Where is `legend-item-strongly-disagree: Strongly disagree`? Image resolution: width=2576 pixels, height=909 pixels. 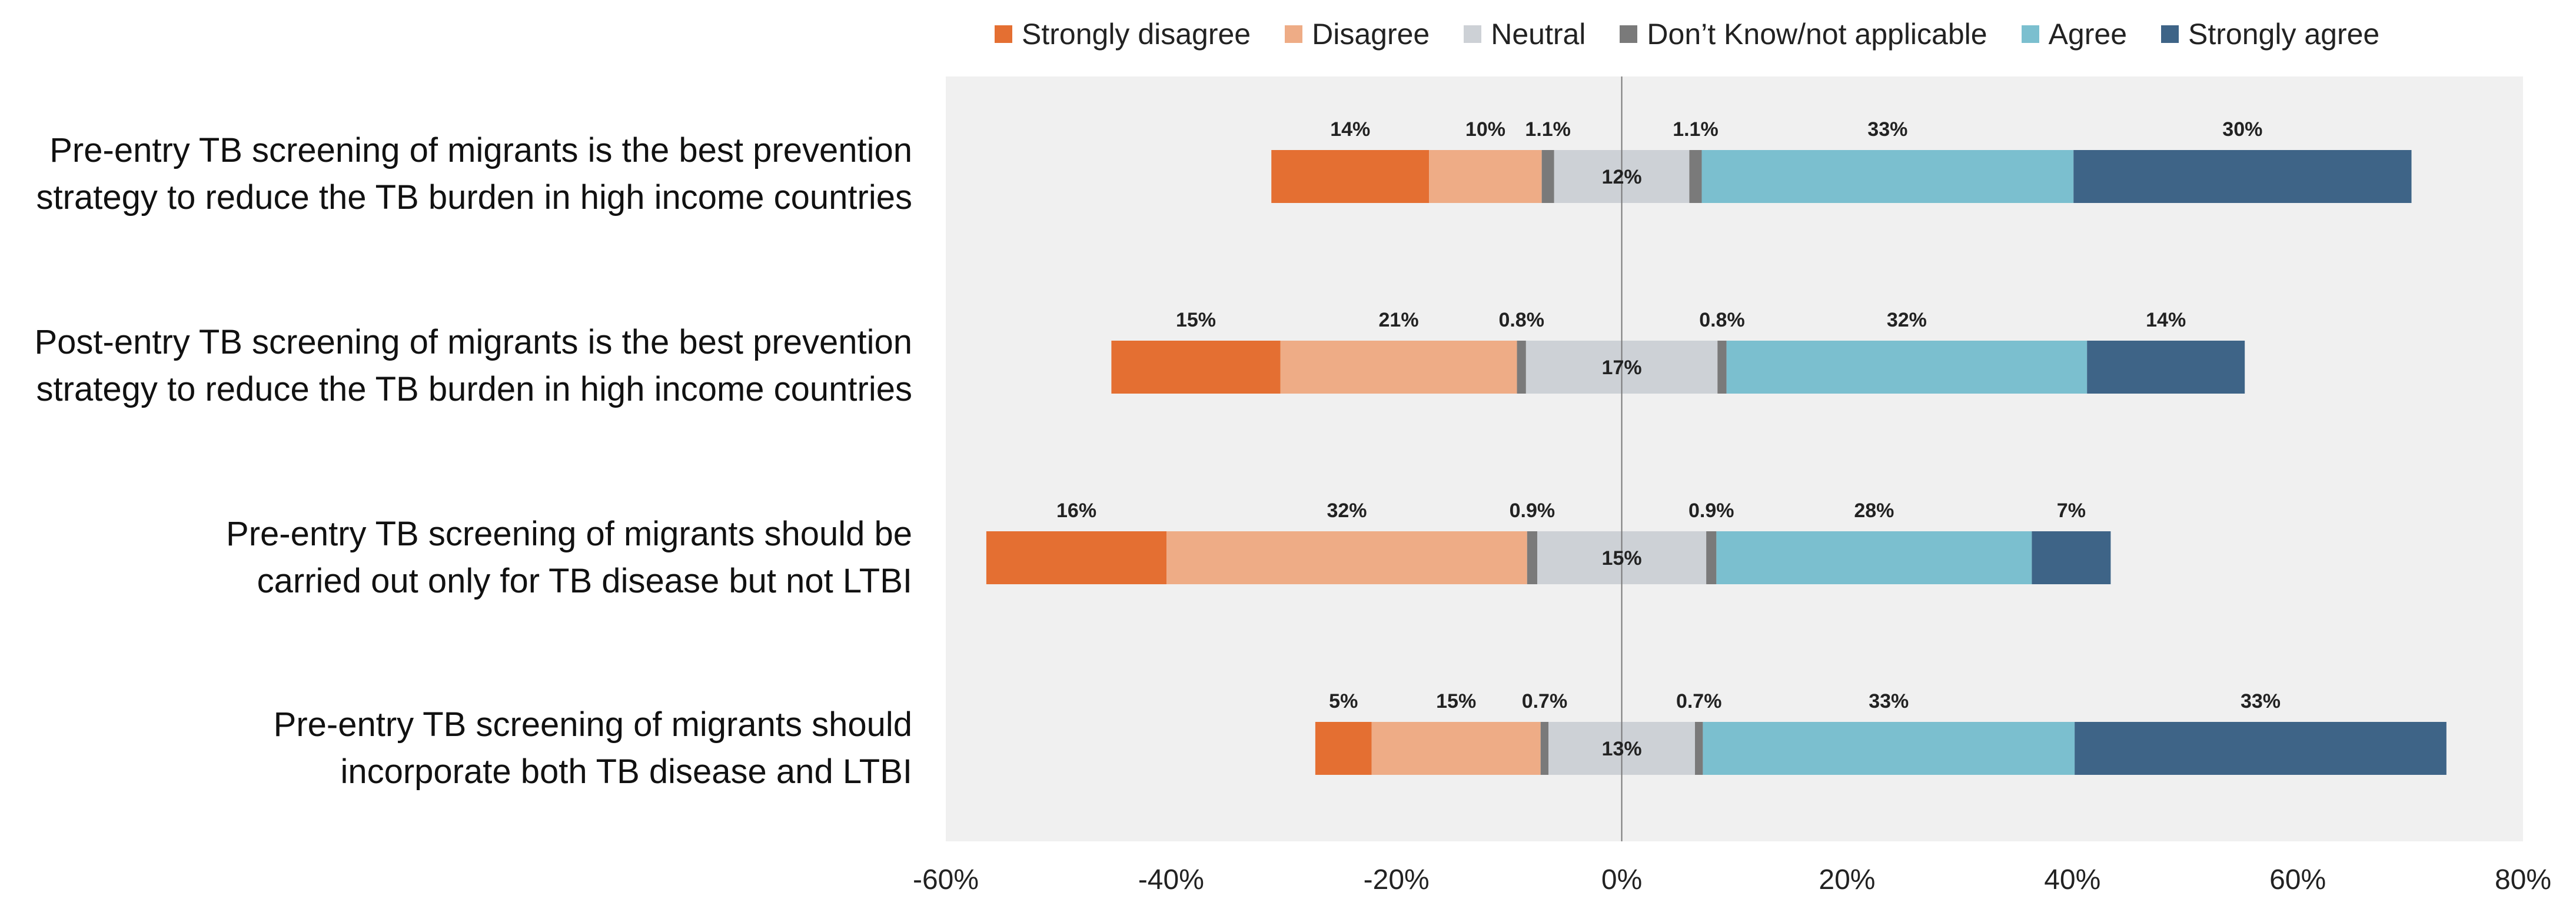 legend-item-strongly-disagree: Strongly disagree is located at coordinates (1123, 34).